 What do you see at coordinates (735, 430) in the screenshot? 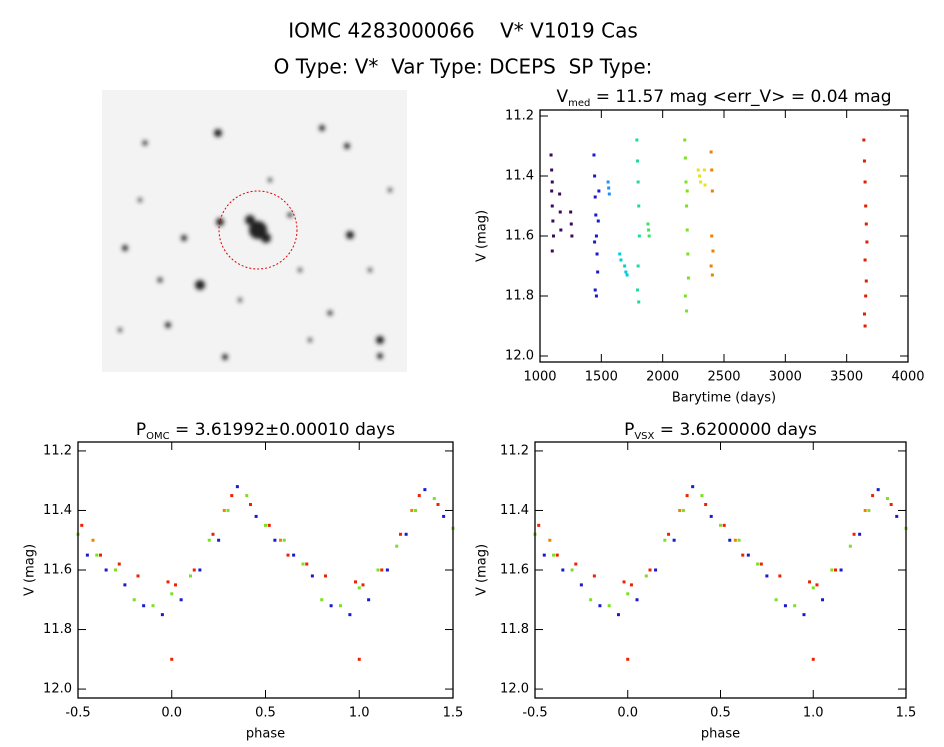
I see `chart-title-part: = 3.6200000 days` at bounding box center [735, 430].